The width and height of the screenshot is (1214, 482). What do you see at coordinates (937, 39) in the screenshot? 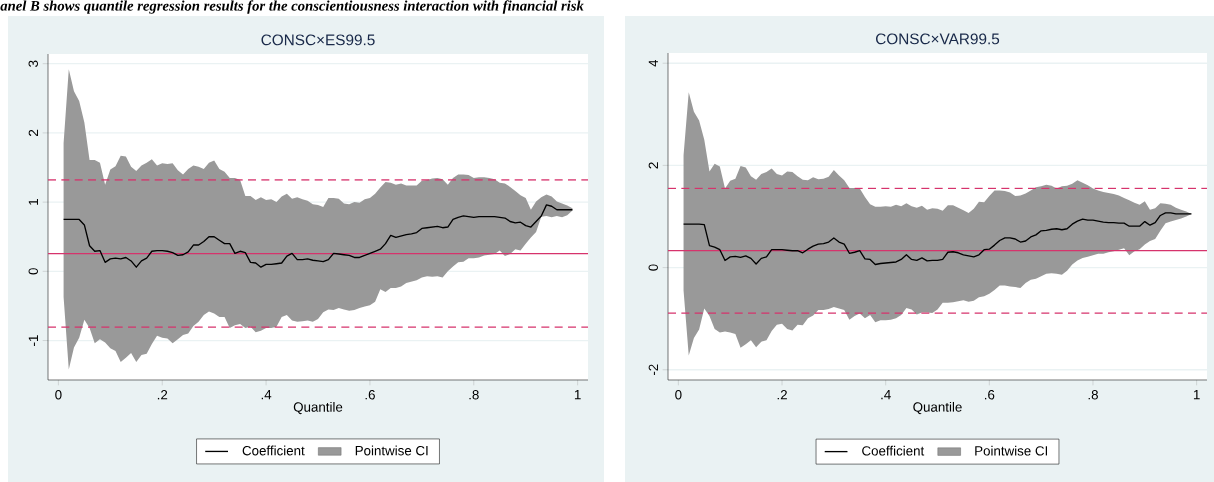
I see `chart-title: CONSC×VAR99.5` at bounding box center [937, 39].